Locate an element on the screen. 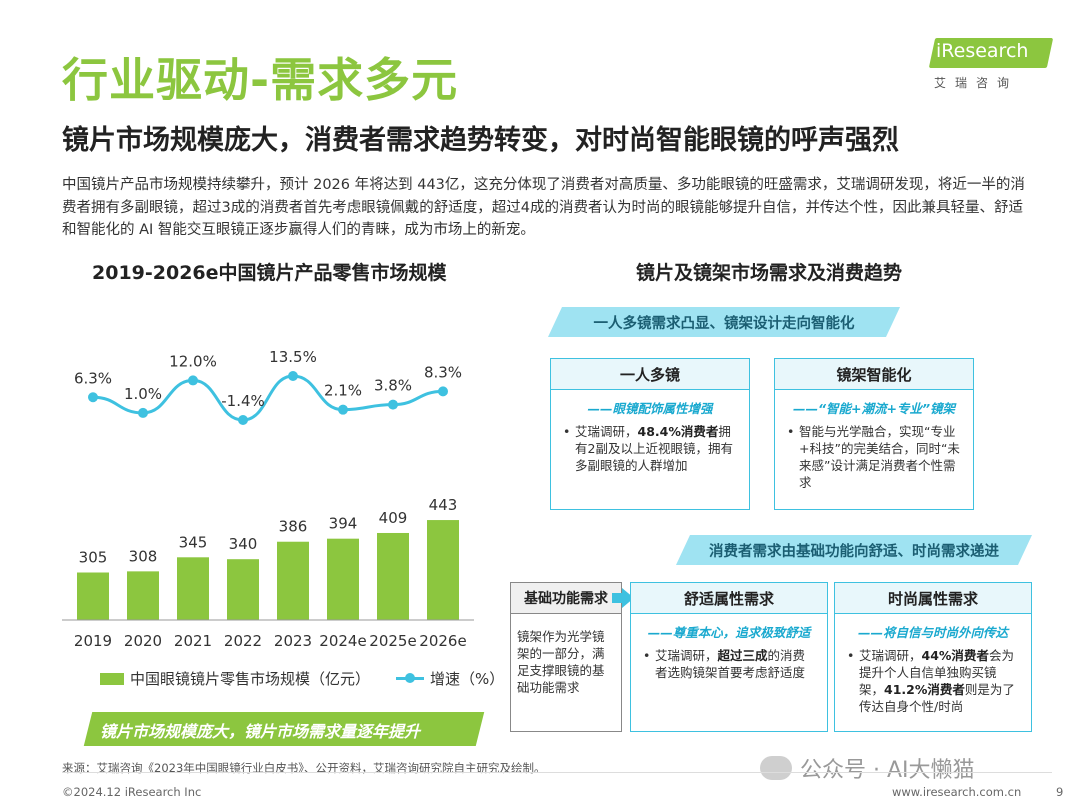  growth-point-2026e is located at coordinates (443, 391).